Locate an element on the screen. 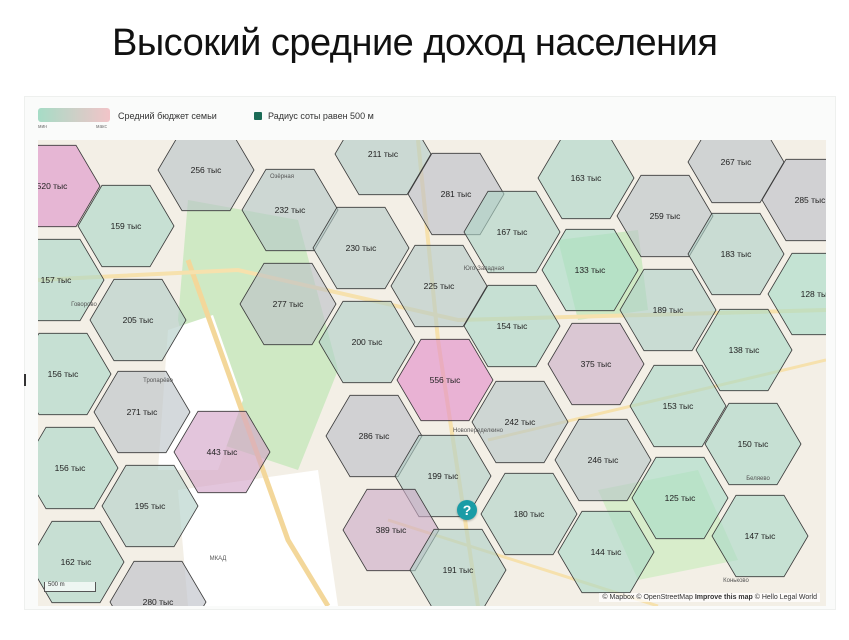 The width and height of the screenshot is (849, 640). gradient-min-label: мин is located at coordinates (42, 127).